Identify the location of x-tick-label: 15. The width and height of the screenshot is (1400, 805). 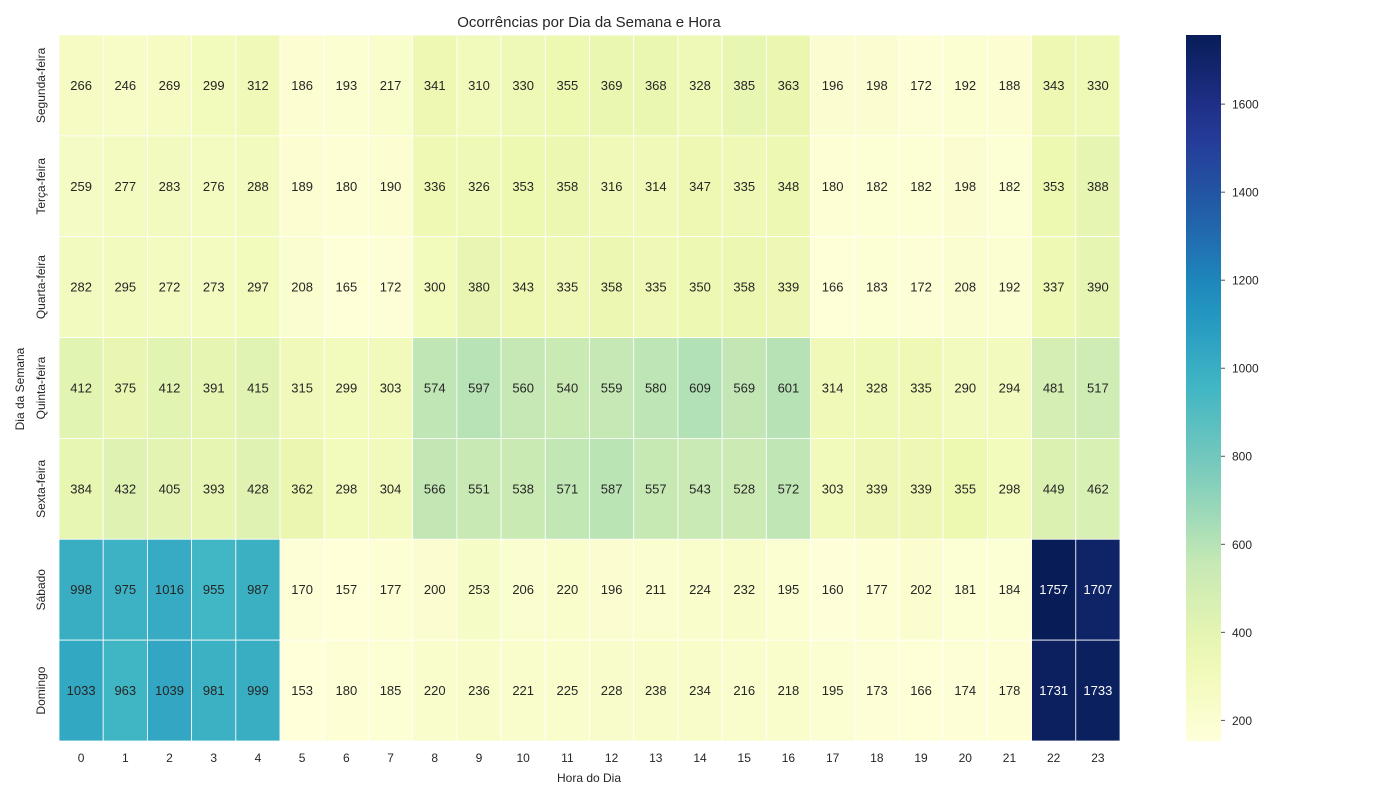
(745, 758).